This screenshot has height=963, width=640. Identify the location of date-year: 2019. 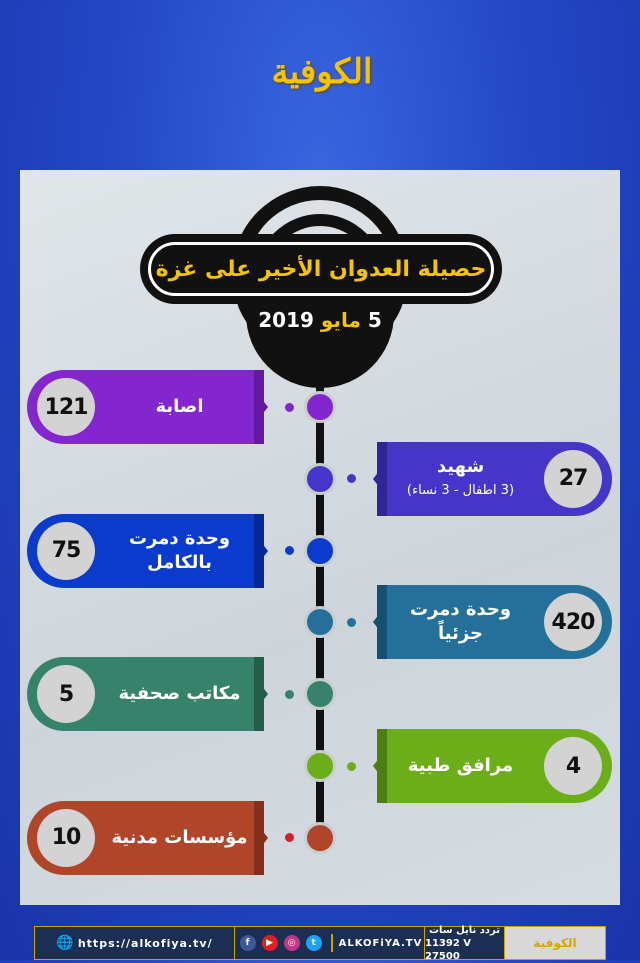
(286, 320).